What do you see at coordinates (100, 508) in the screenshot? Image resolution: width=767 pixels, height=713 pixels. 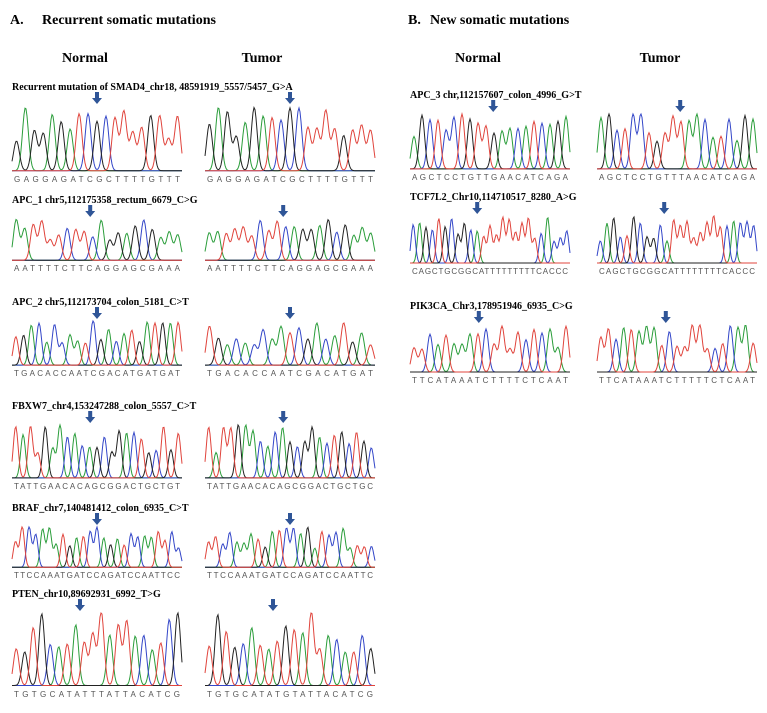 I see `mutation-label: BRAF_chr7,140481412_colon_6935_C>T` at bounding box center [100, 508].